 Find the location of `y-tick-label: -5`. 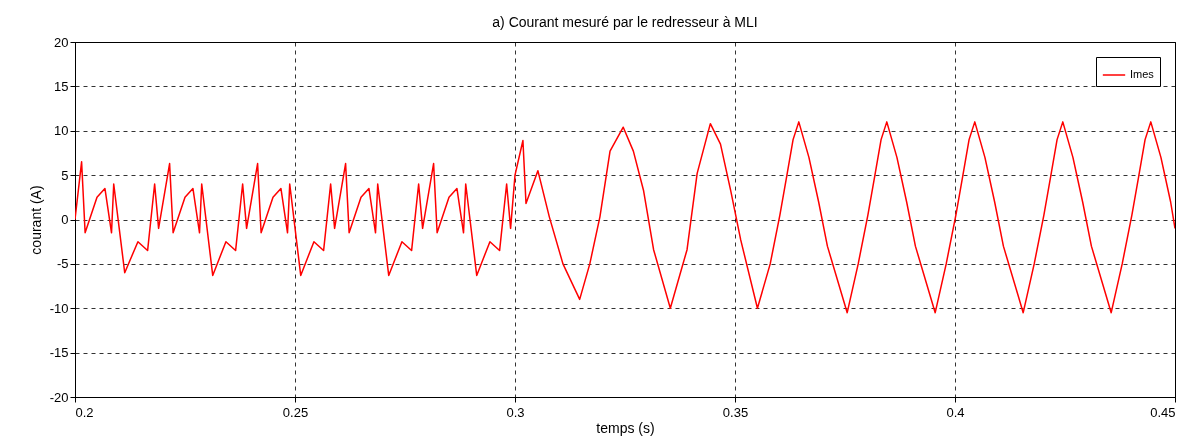

y-tick-label: -5 is located at coordinates (62, 264).